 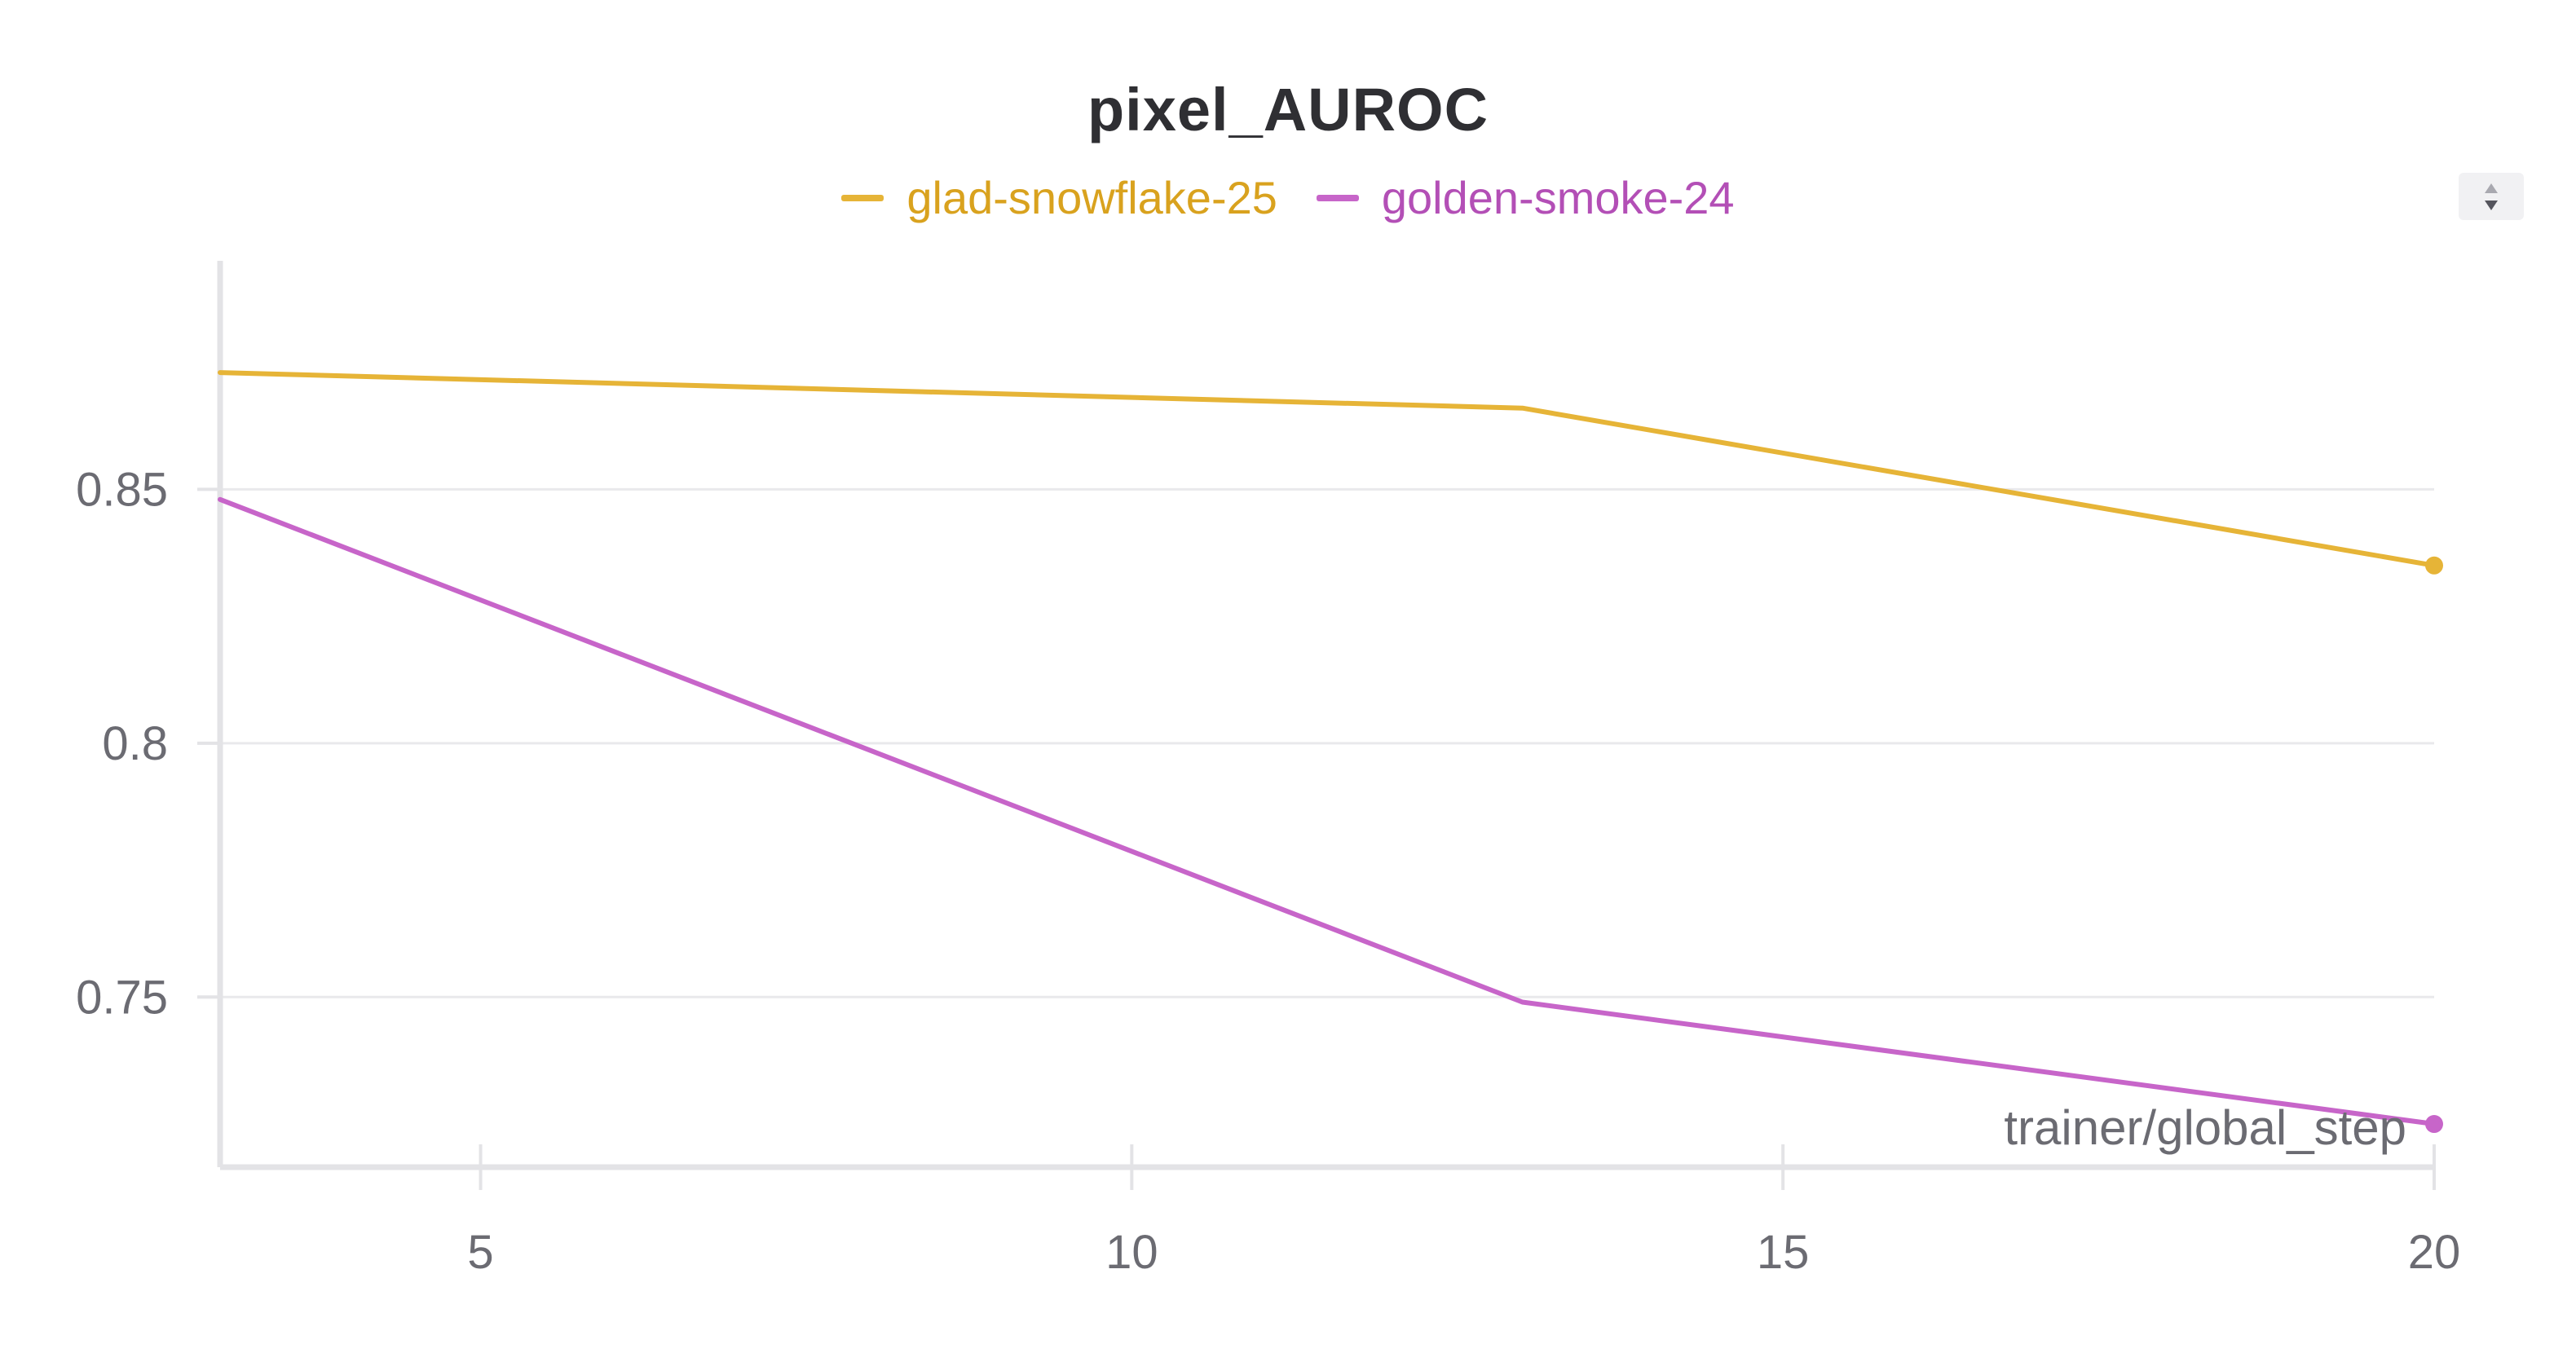 What do you see at coordinates (480, 1252) in the screenshot?
I see `x-tick-label: 5` at bounding box center [480, 1252].